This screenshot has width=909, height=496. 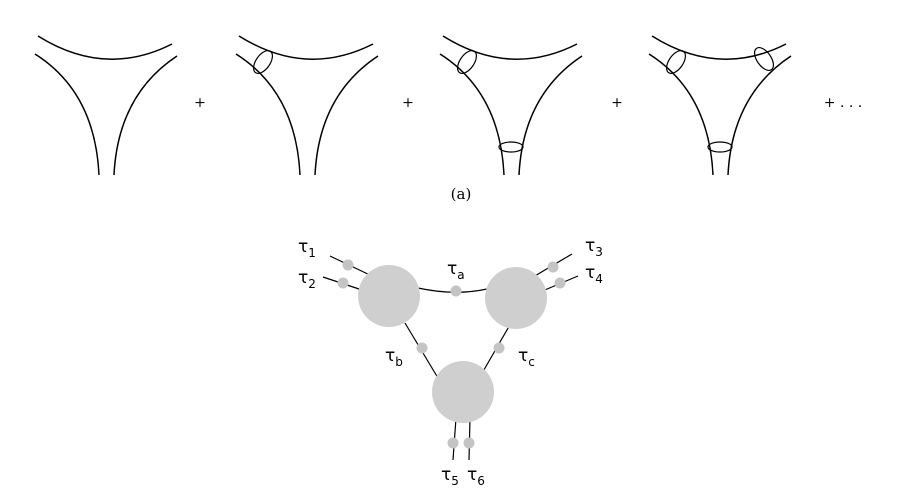 What do you see at coordinates (511, 147) in the screenshot?
I see `a3-loop-bottom` at bounding box center [511, 147].